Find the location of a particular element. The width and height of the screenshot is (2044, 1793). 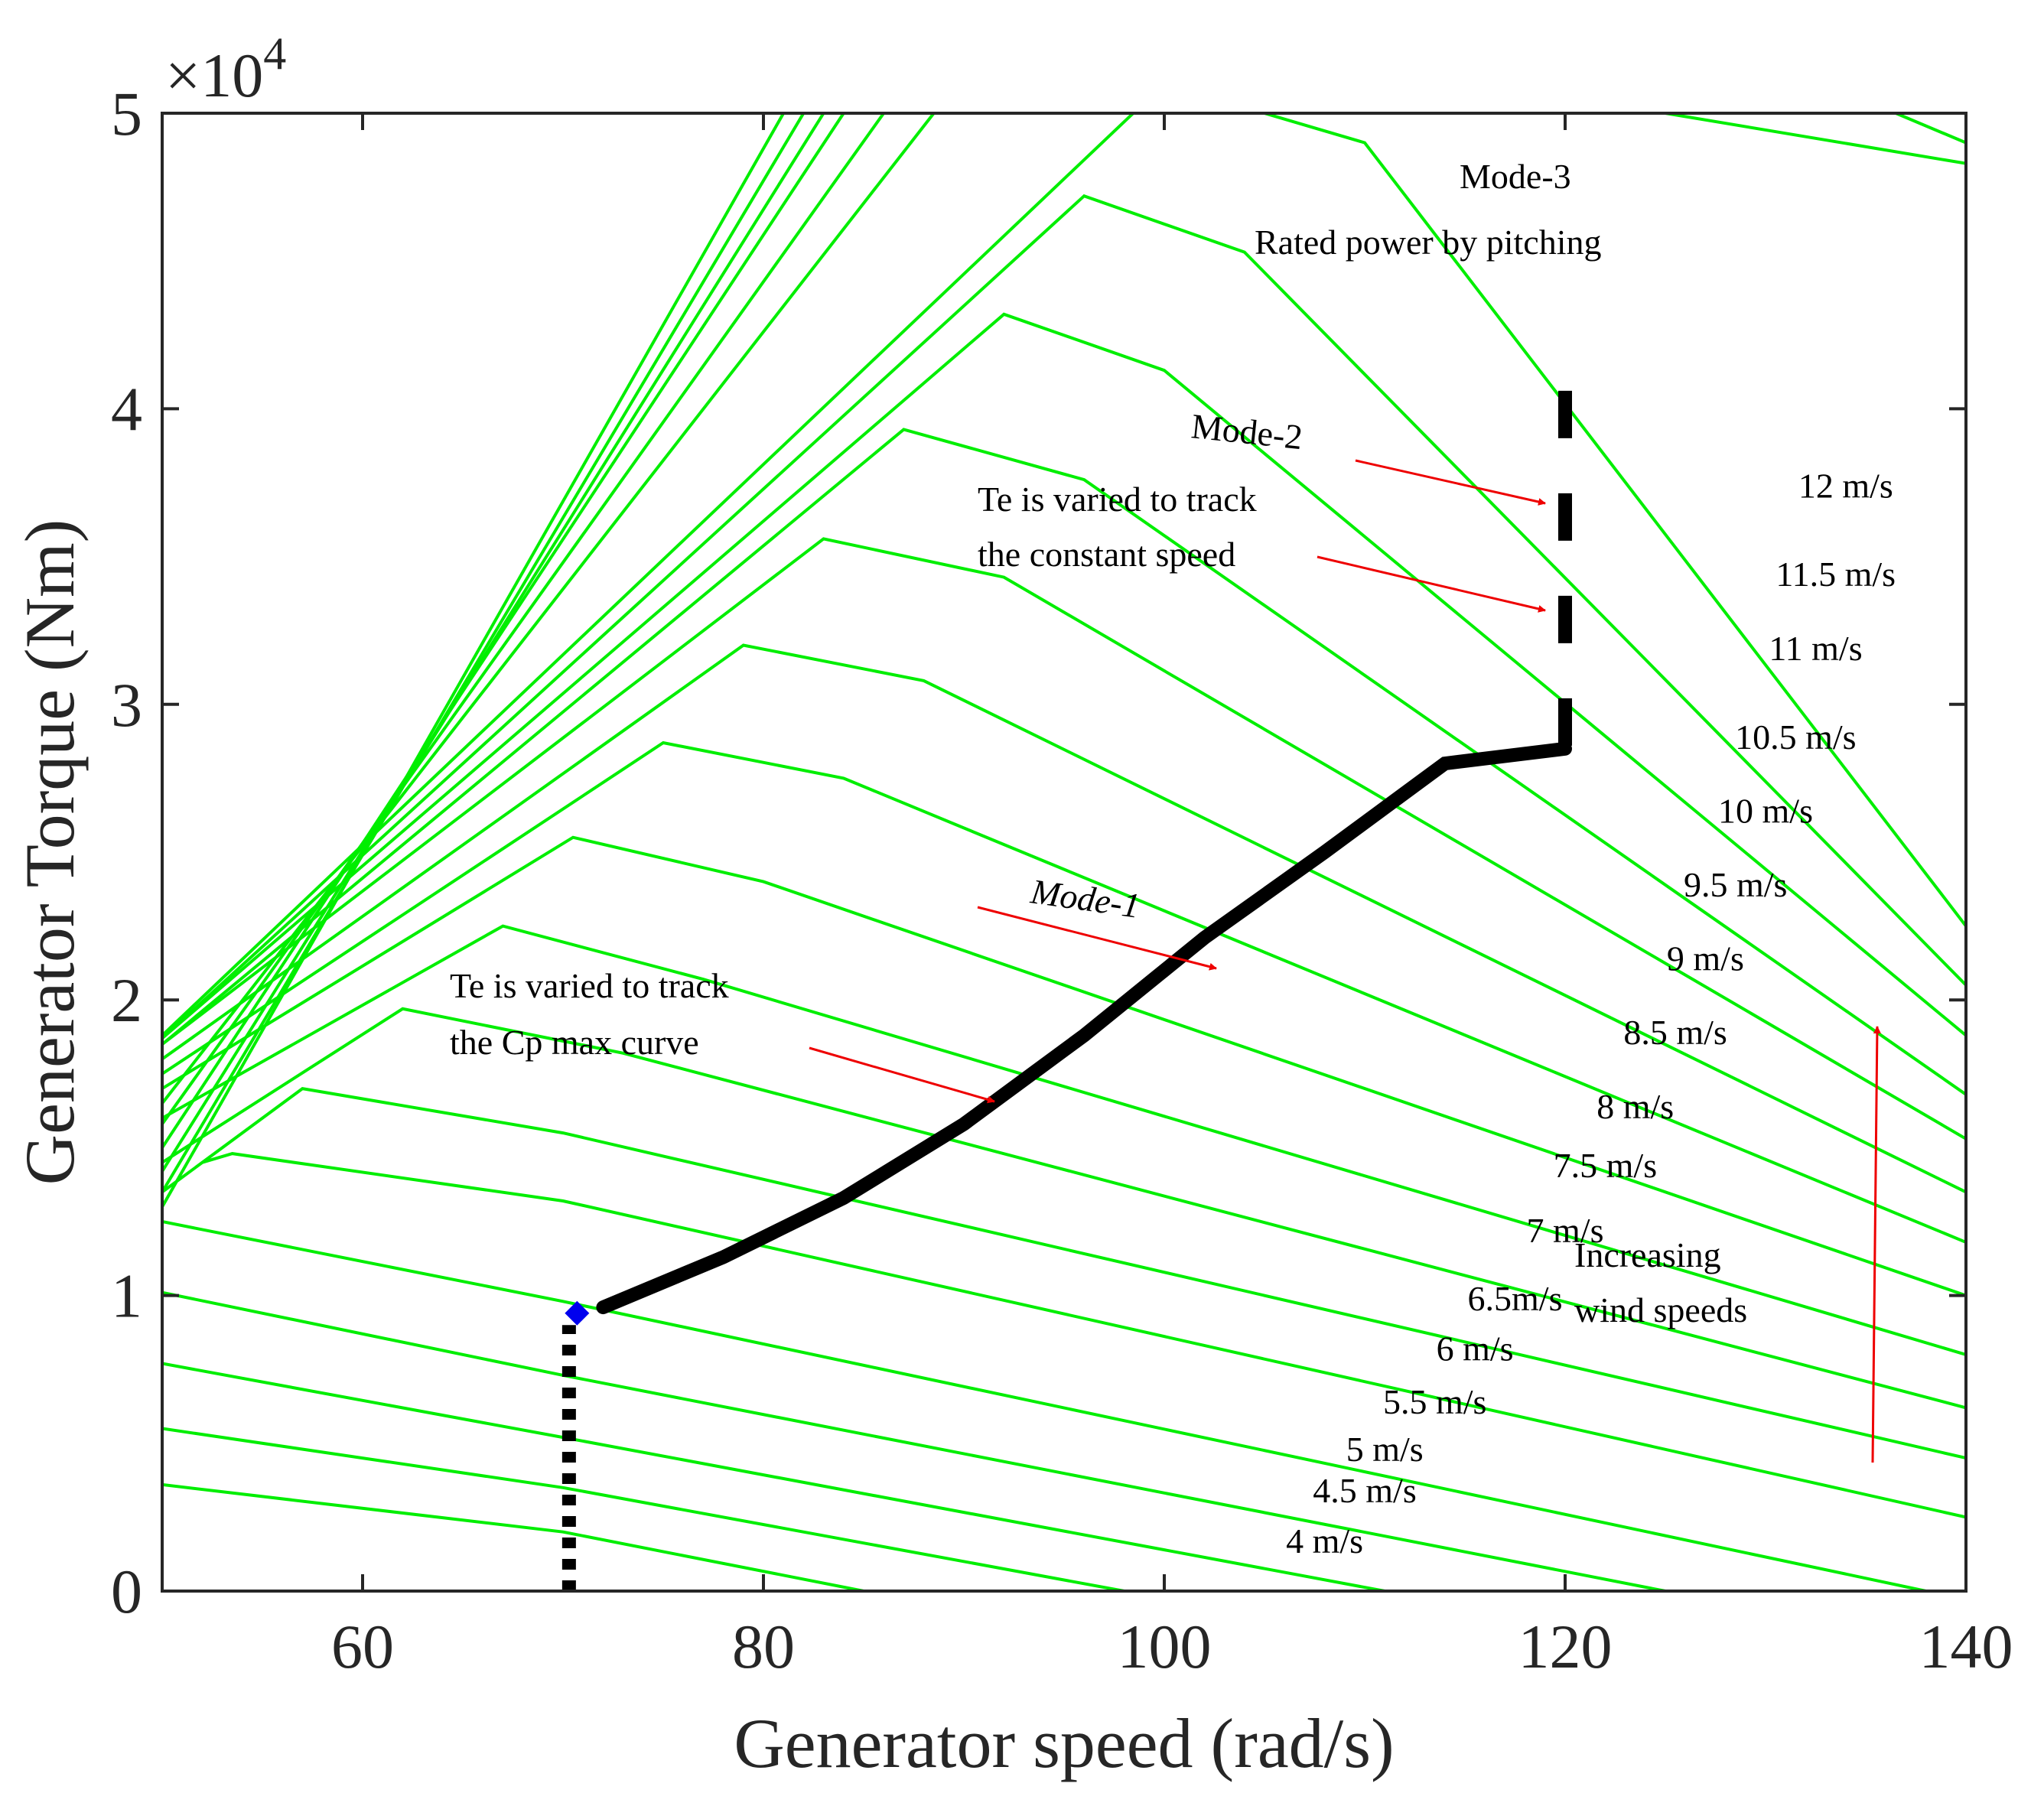

wind-label-5: 6.5m/s is located at coordinates (1515, 1298).